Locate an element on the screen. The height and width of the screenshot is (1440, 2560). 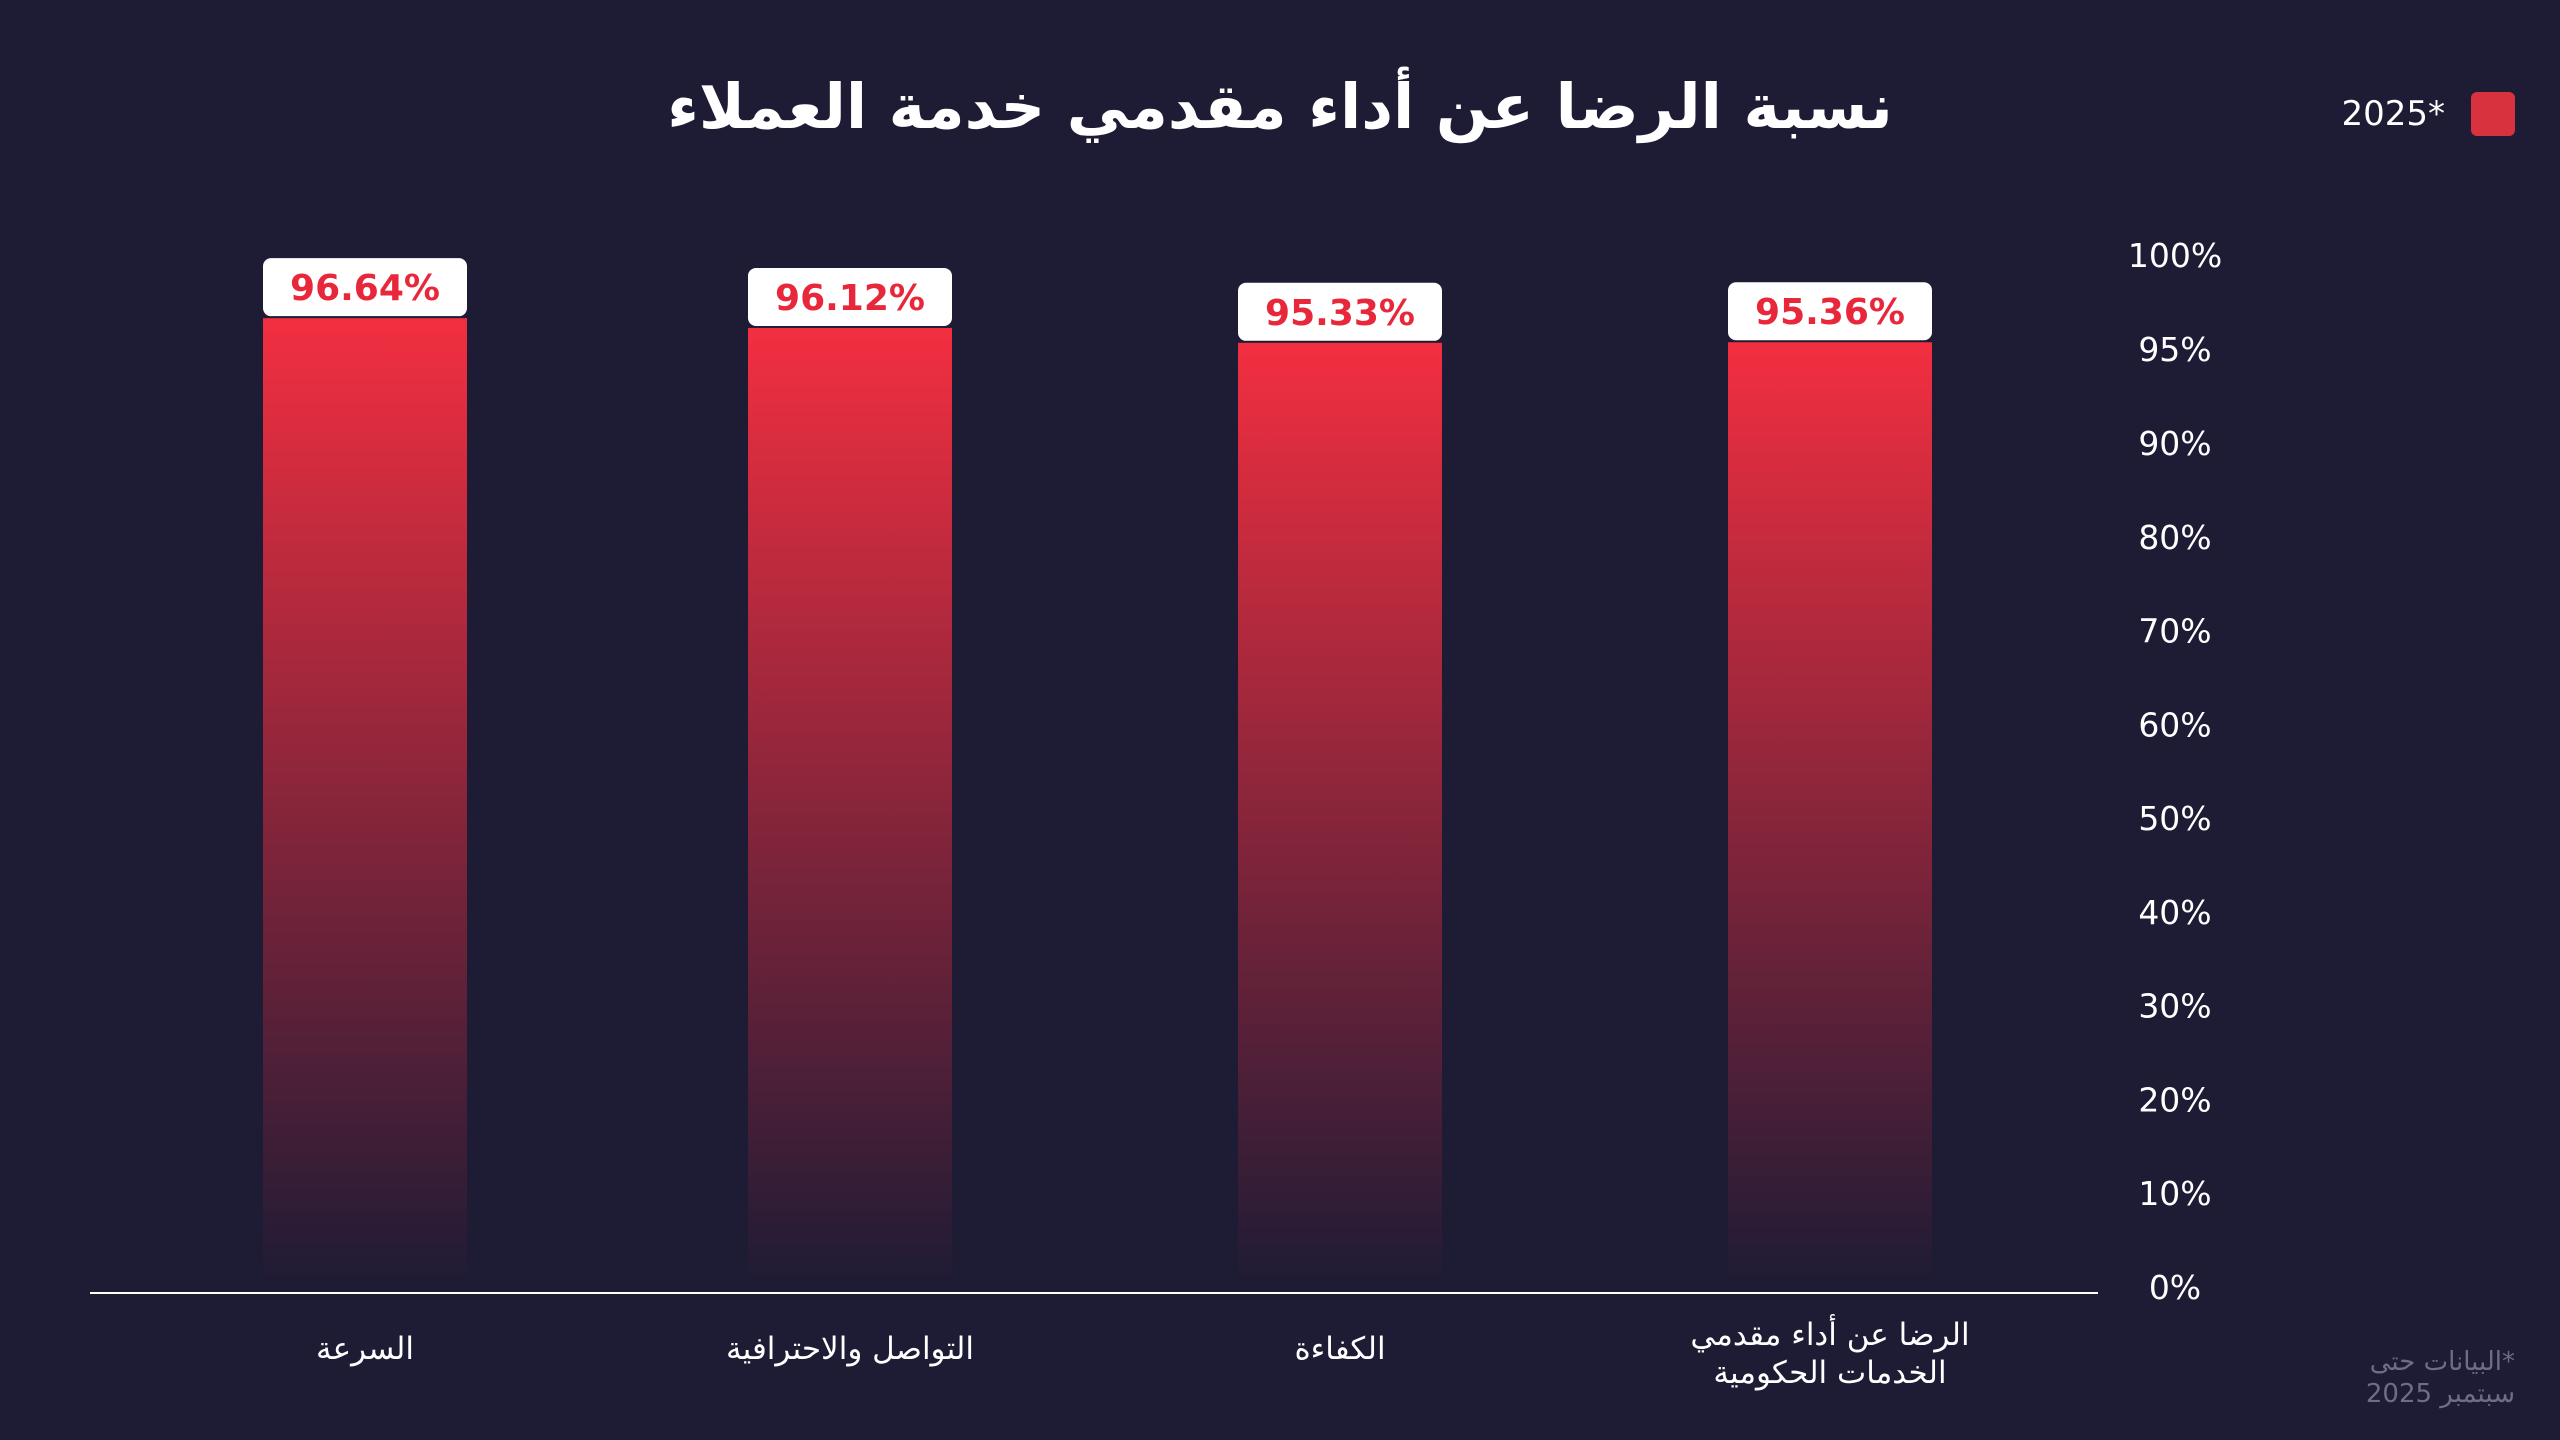
category-label-3: الكفاءة is located at coordinates (1339, 1349).